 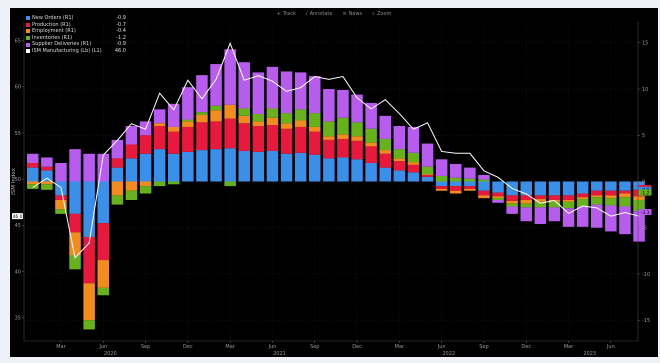 What do you see at coordinates (145, 347) in the screenshot?
I see `x-tick-label: Sep` at bounding box center [145, 347].